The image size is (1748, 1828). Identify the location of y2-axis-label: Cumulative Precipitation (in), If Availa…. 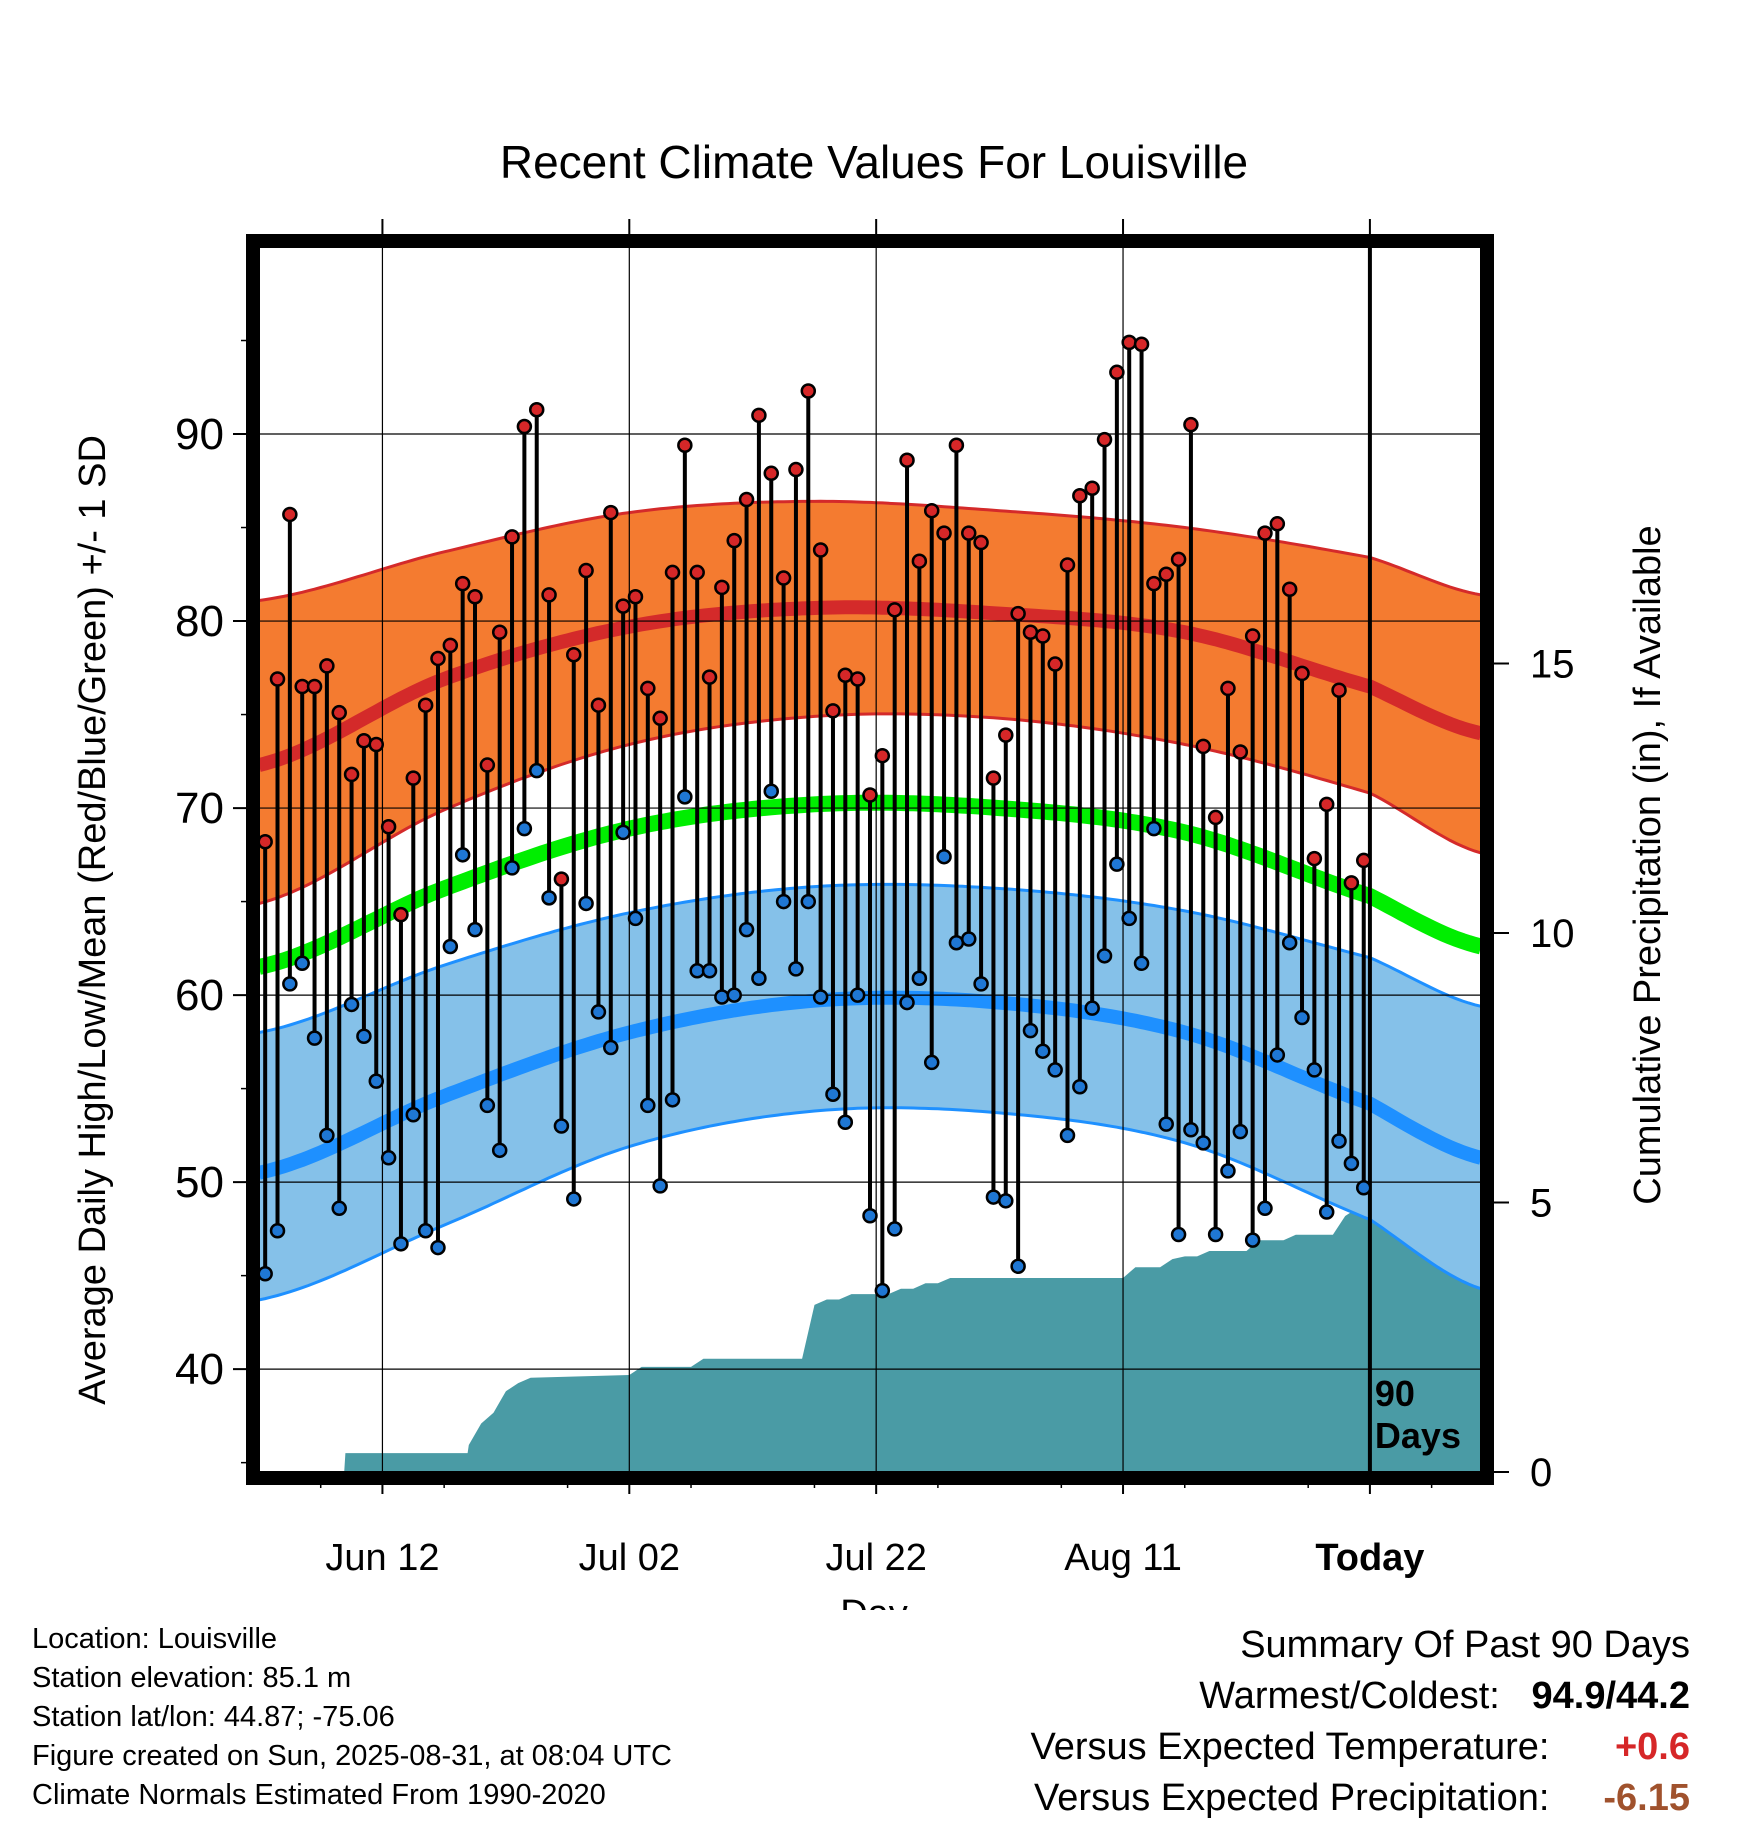
(1648, 864).